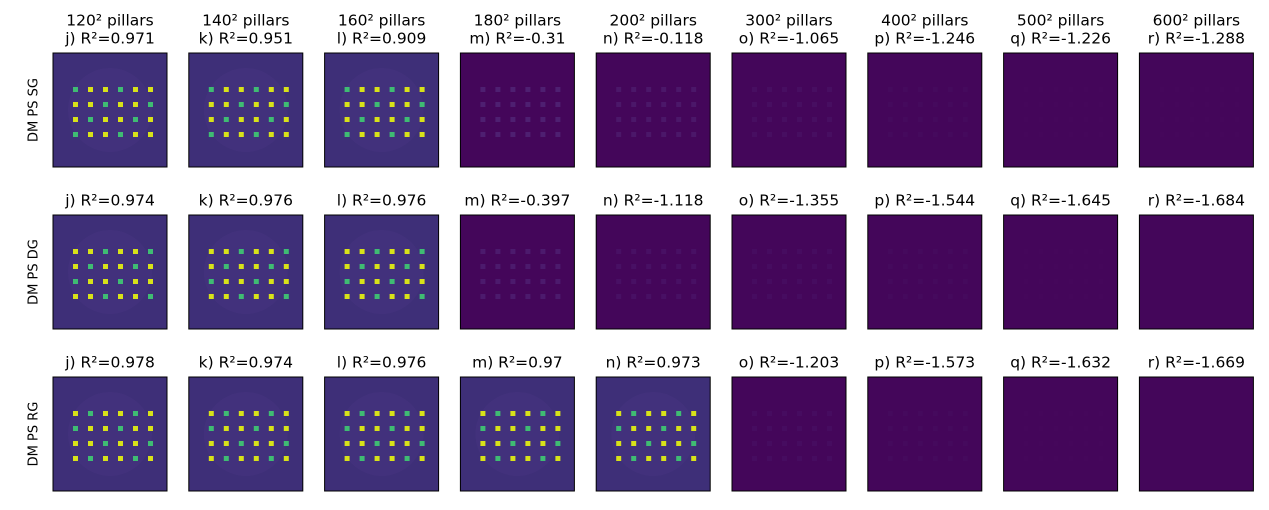 This screenshot has height=510, width=1269. Describe the element at coordinates (1196, 201) in the screenshot. I see `panel-title: r) R²=-1.684` at that location.